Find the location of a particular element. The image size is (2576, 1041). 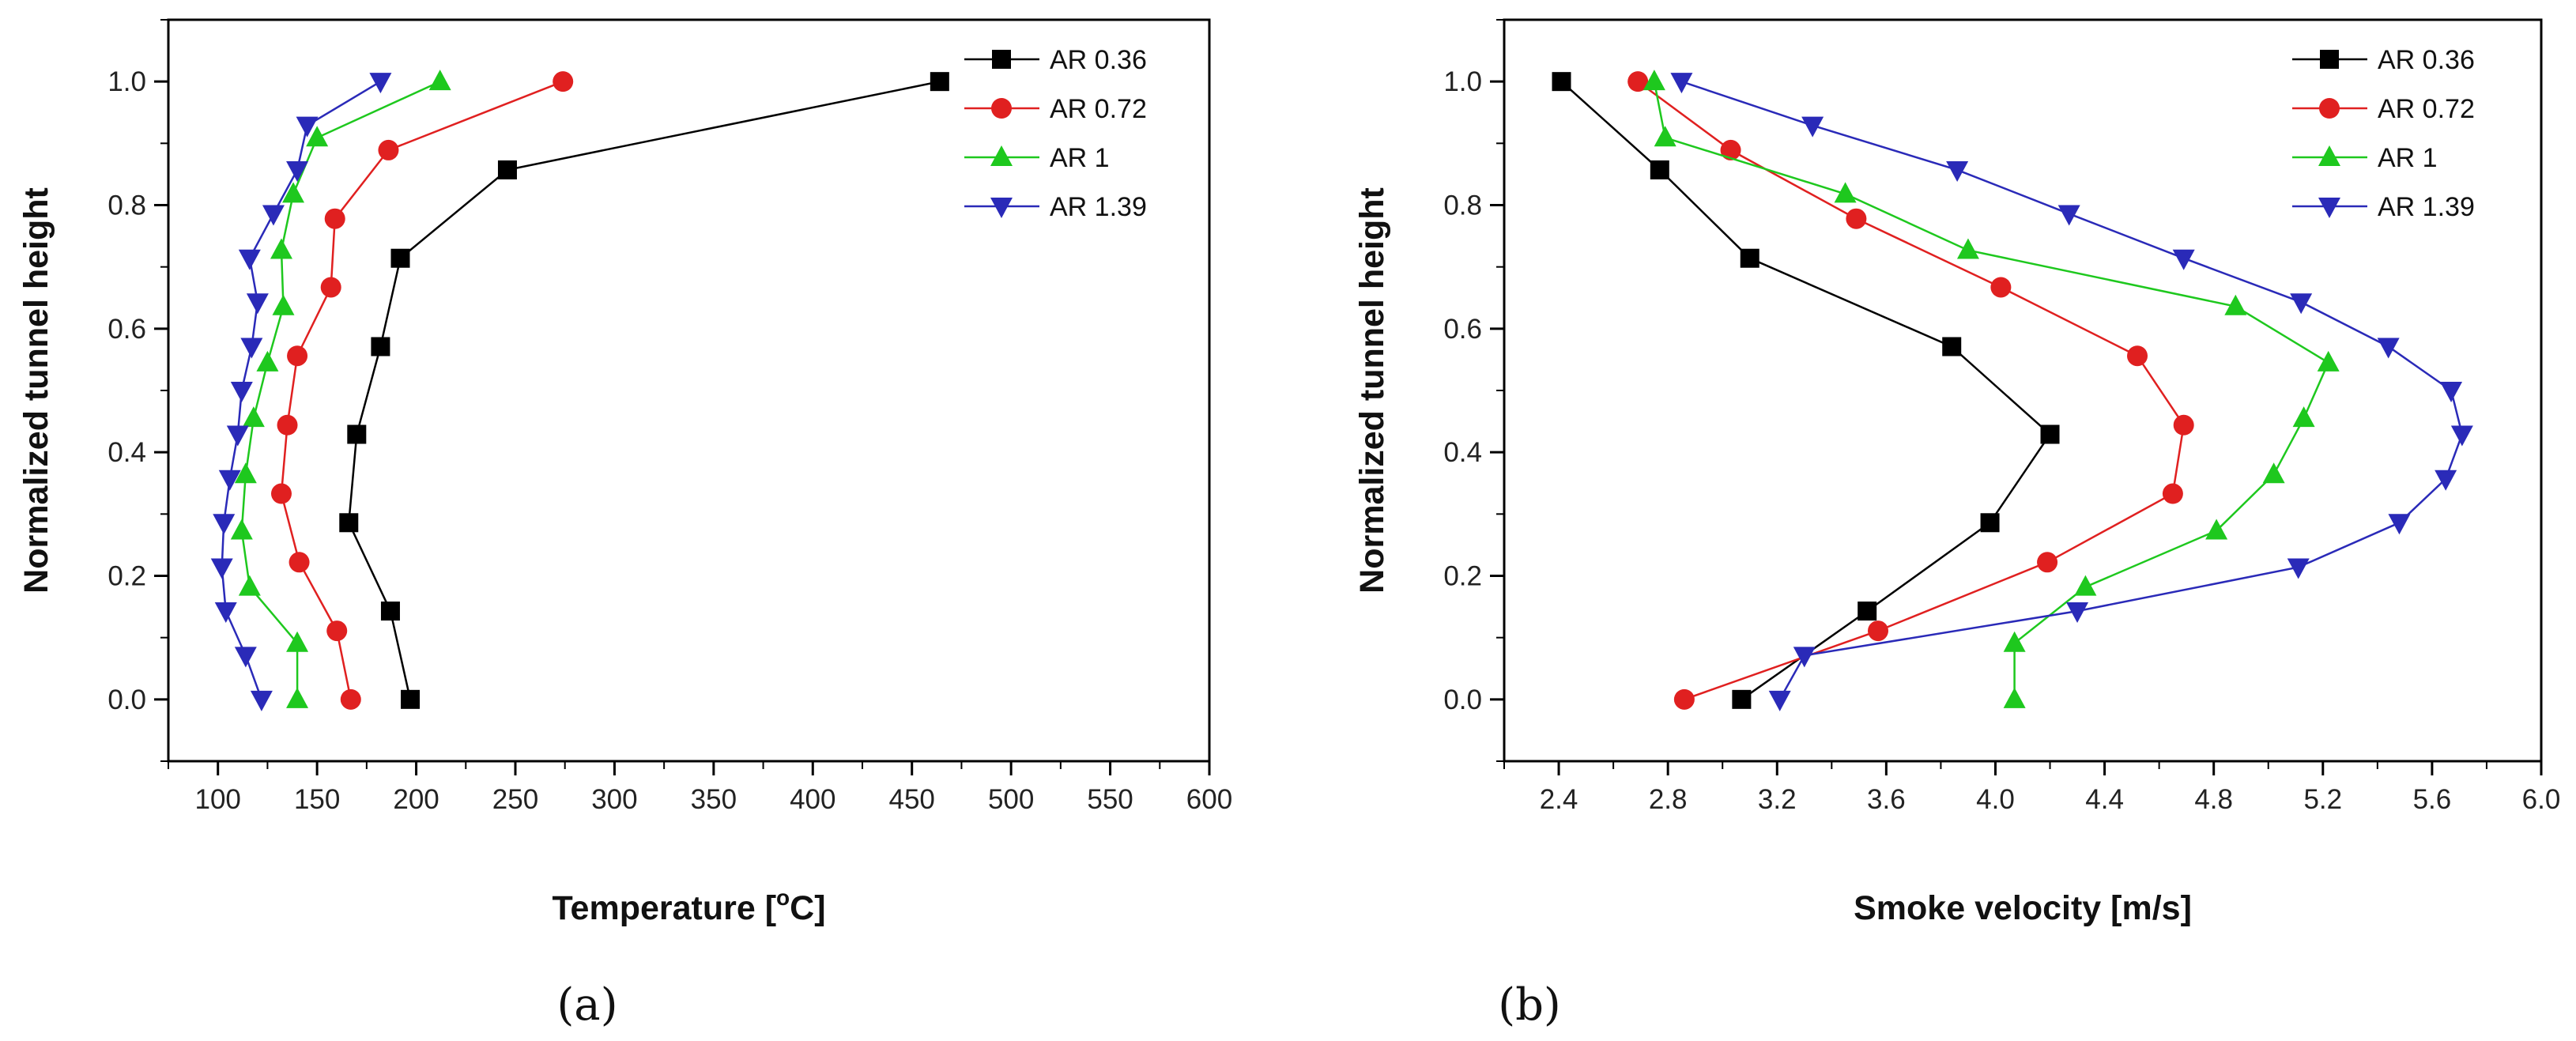

x-tick-label: 500 is located at coordinates (1011, 799).